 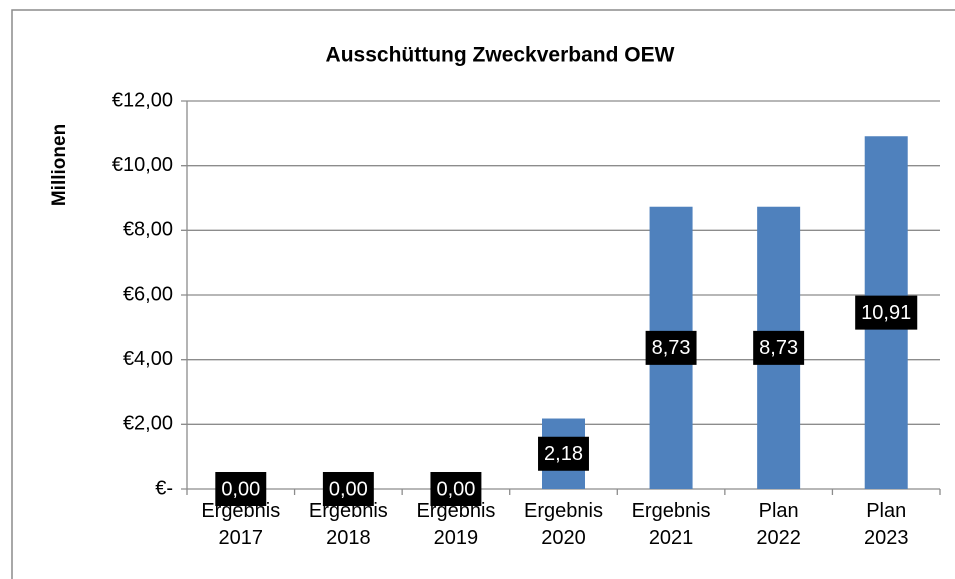 I want to click on y-tick-label: €8,00, so click(x=148, y=230).